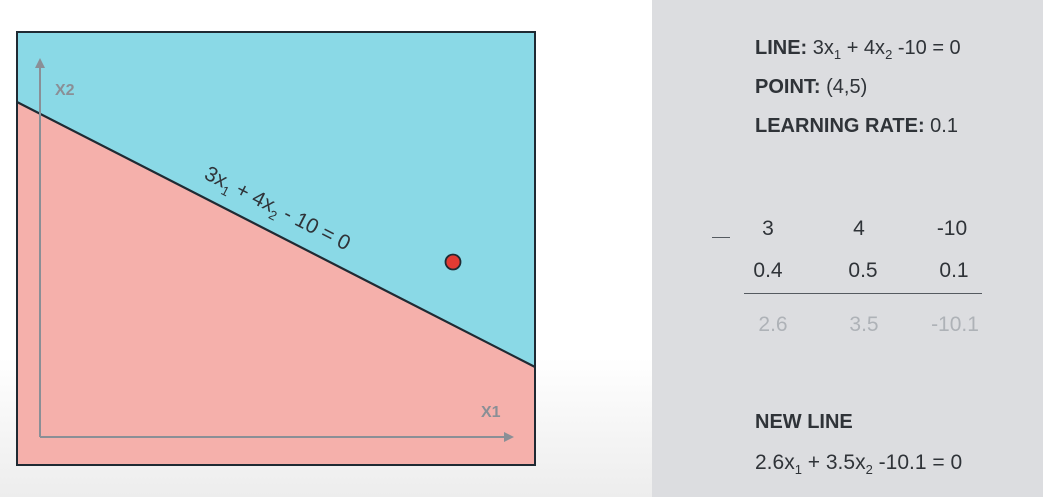 The width and height of the screenshot is (1043, 497). What do you see at coordinates (952, 228) in the screenshot?
I see `coef-a-3: -10` at bounding box center [952, 228].